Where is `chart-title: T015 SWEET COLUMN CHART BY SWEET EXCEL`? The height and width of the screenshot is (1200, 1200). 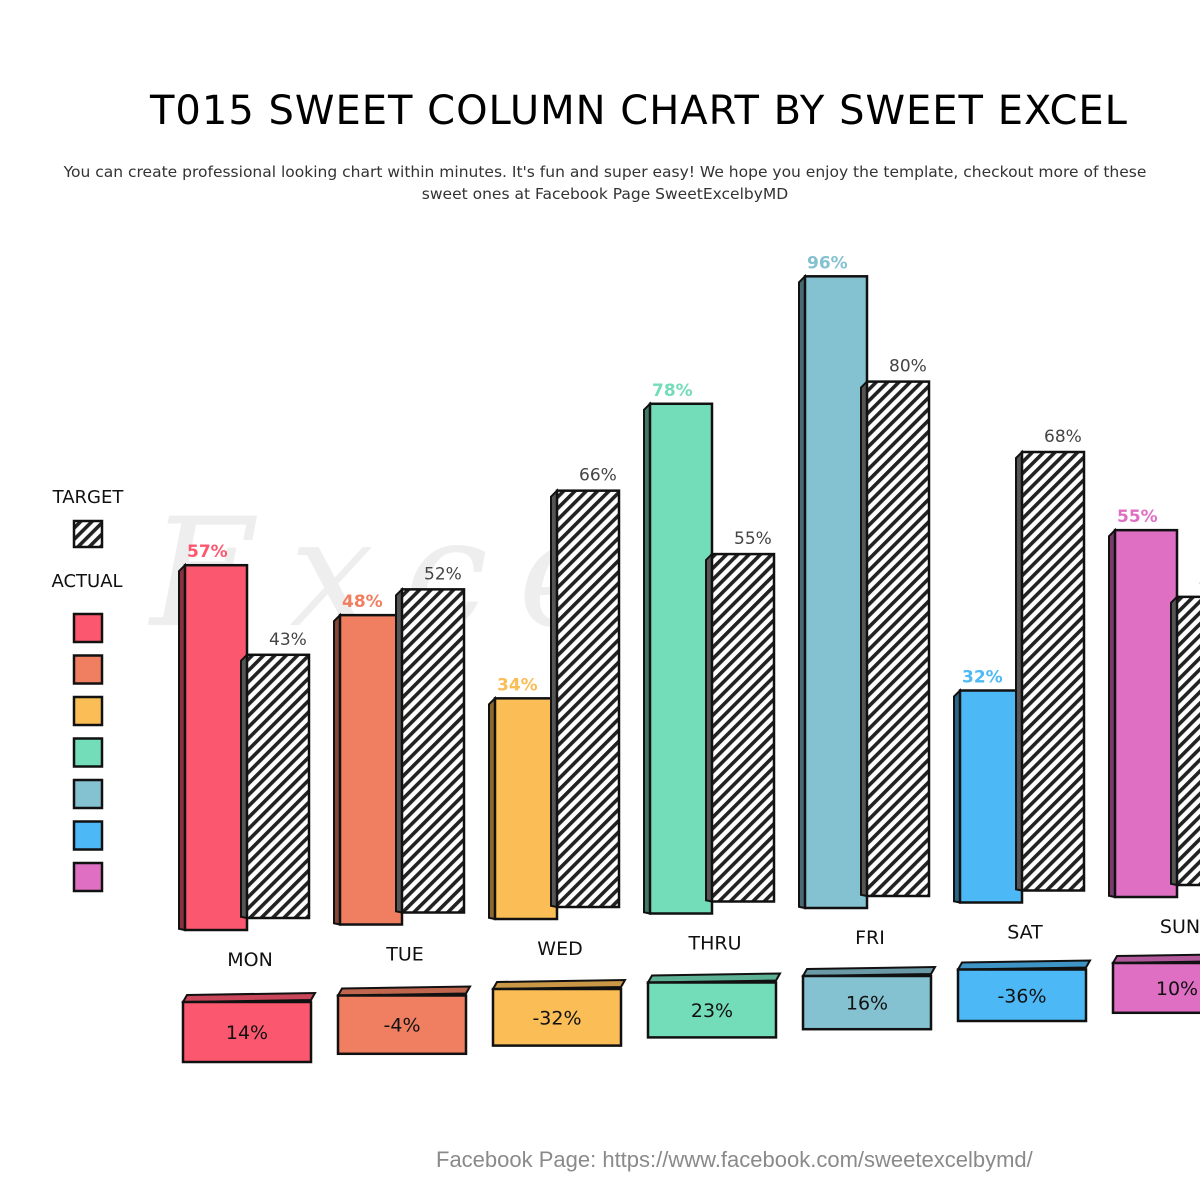
chart-title: T015 SWEET COLUMN CHART BY SWEET EXCEL is located at coordinates (639, 111).